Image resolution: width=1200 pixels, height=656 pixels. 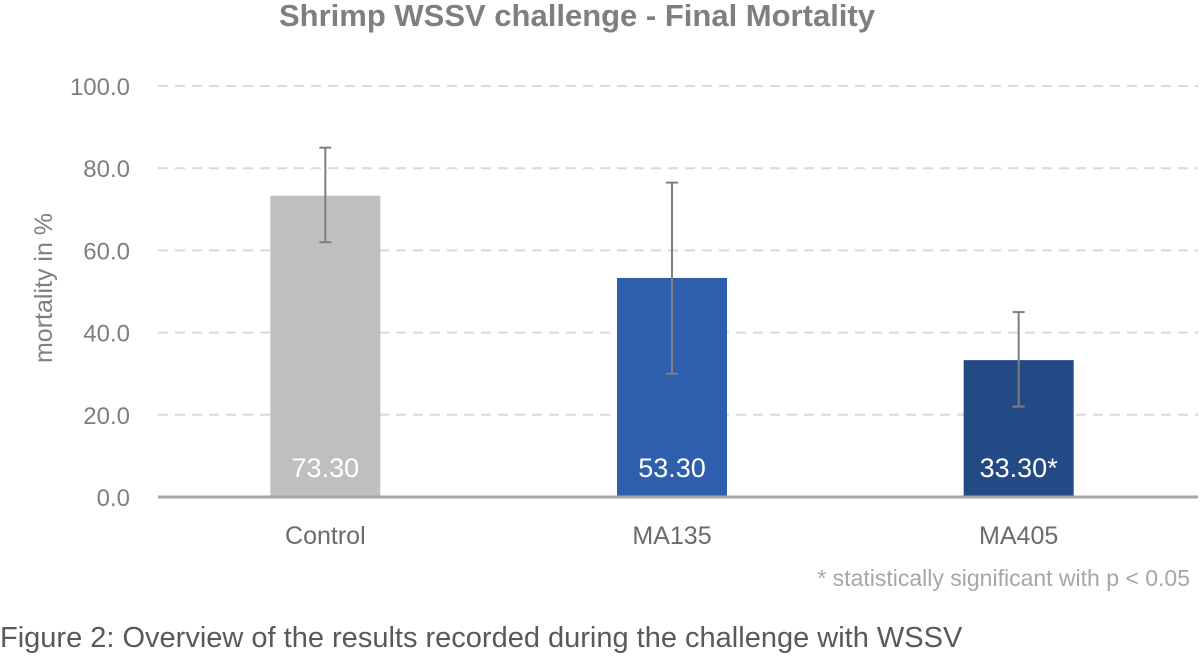 I want to click on data-labels: 73.30 53.30 33.30*, so click(x=675, y=468).